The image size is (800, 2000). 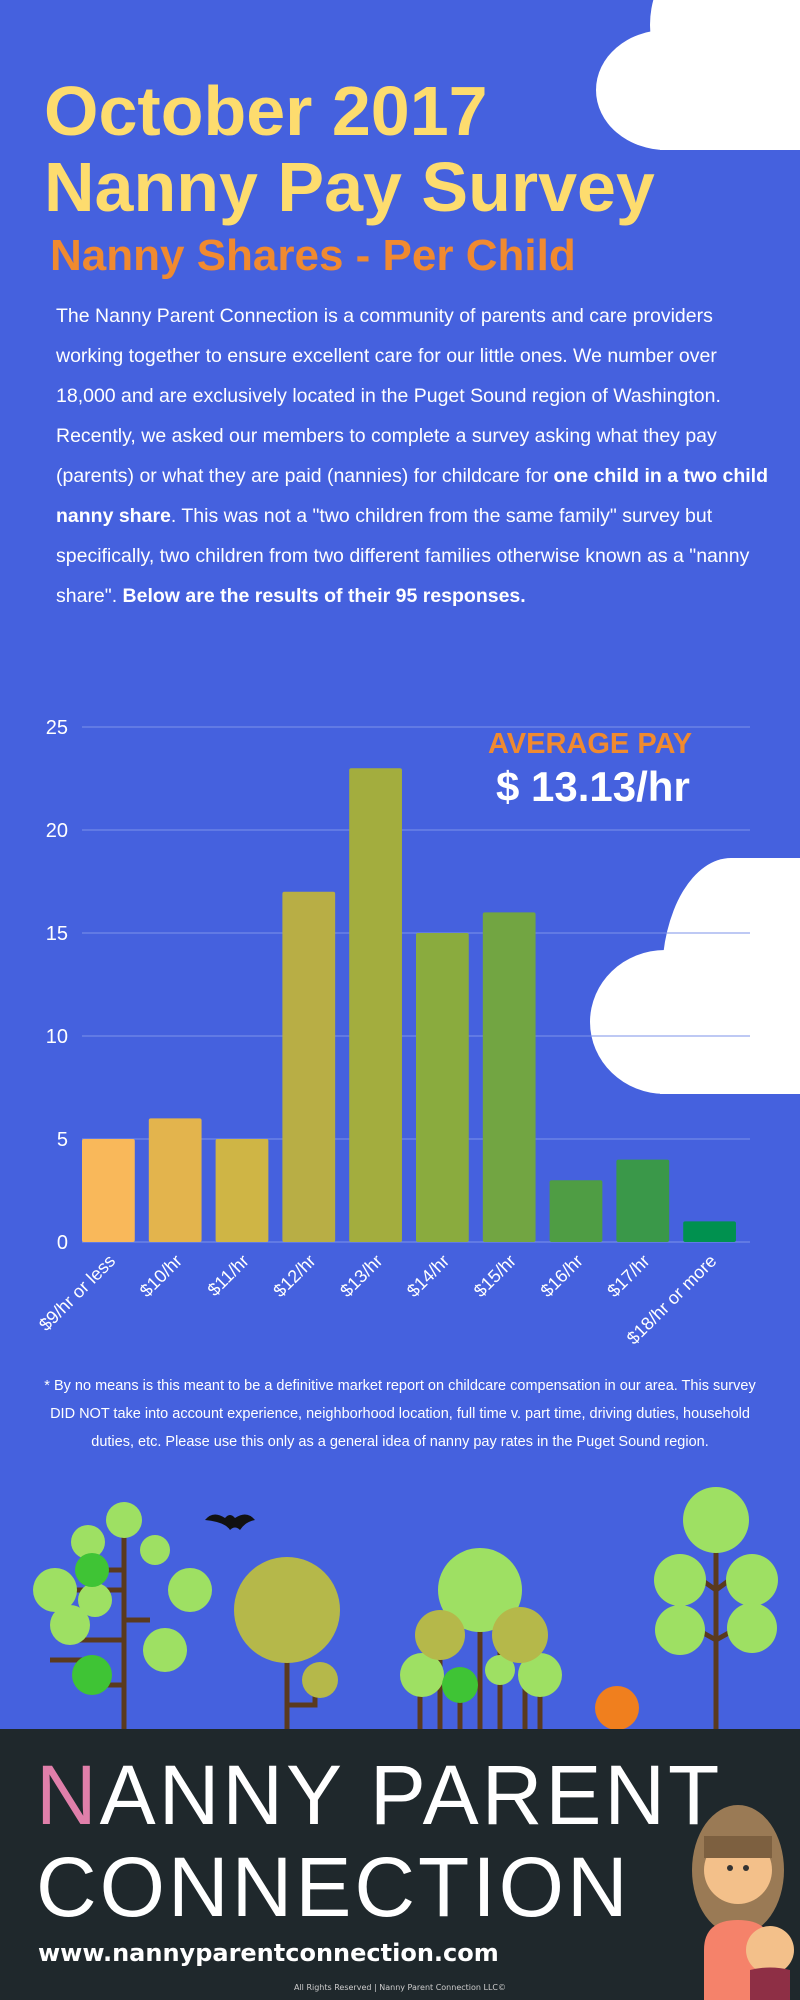 What do you see at coordinates (266, 111) in the screenshot?
I see `title-line-1: October 2017` at bounding box center [266, 111].